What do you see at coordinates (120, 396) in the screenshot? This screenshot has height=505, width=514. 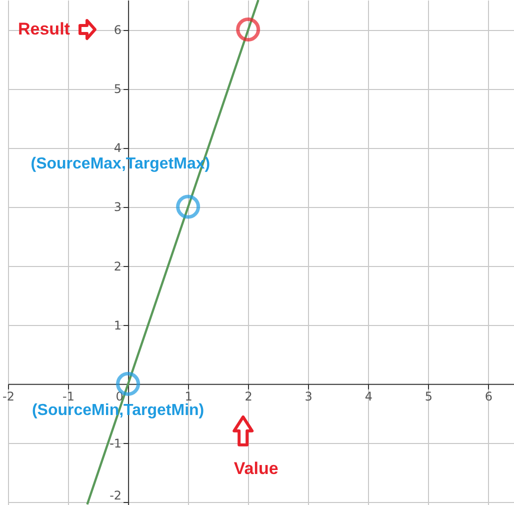 I see `x-tick-label: 0` at bounding box center [120, 396].